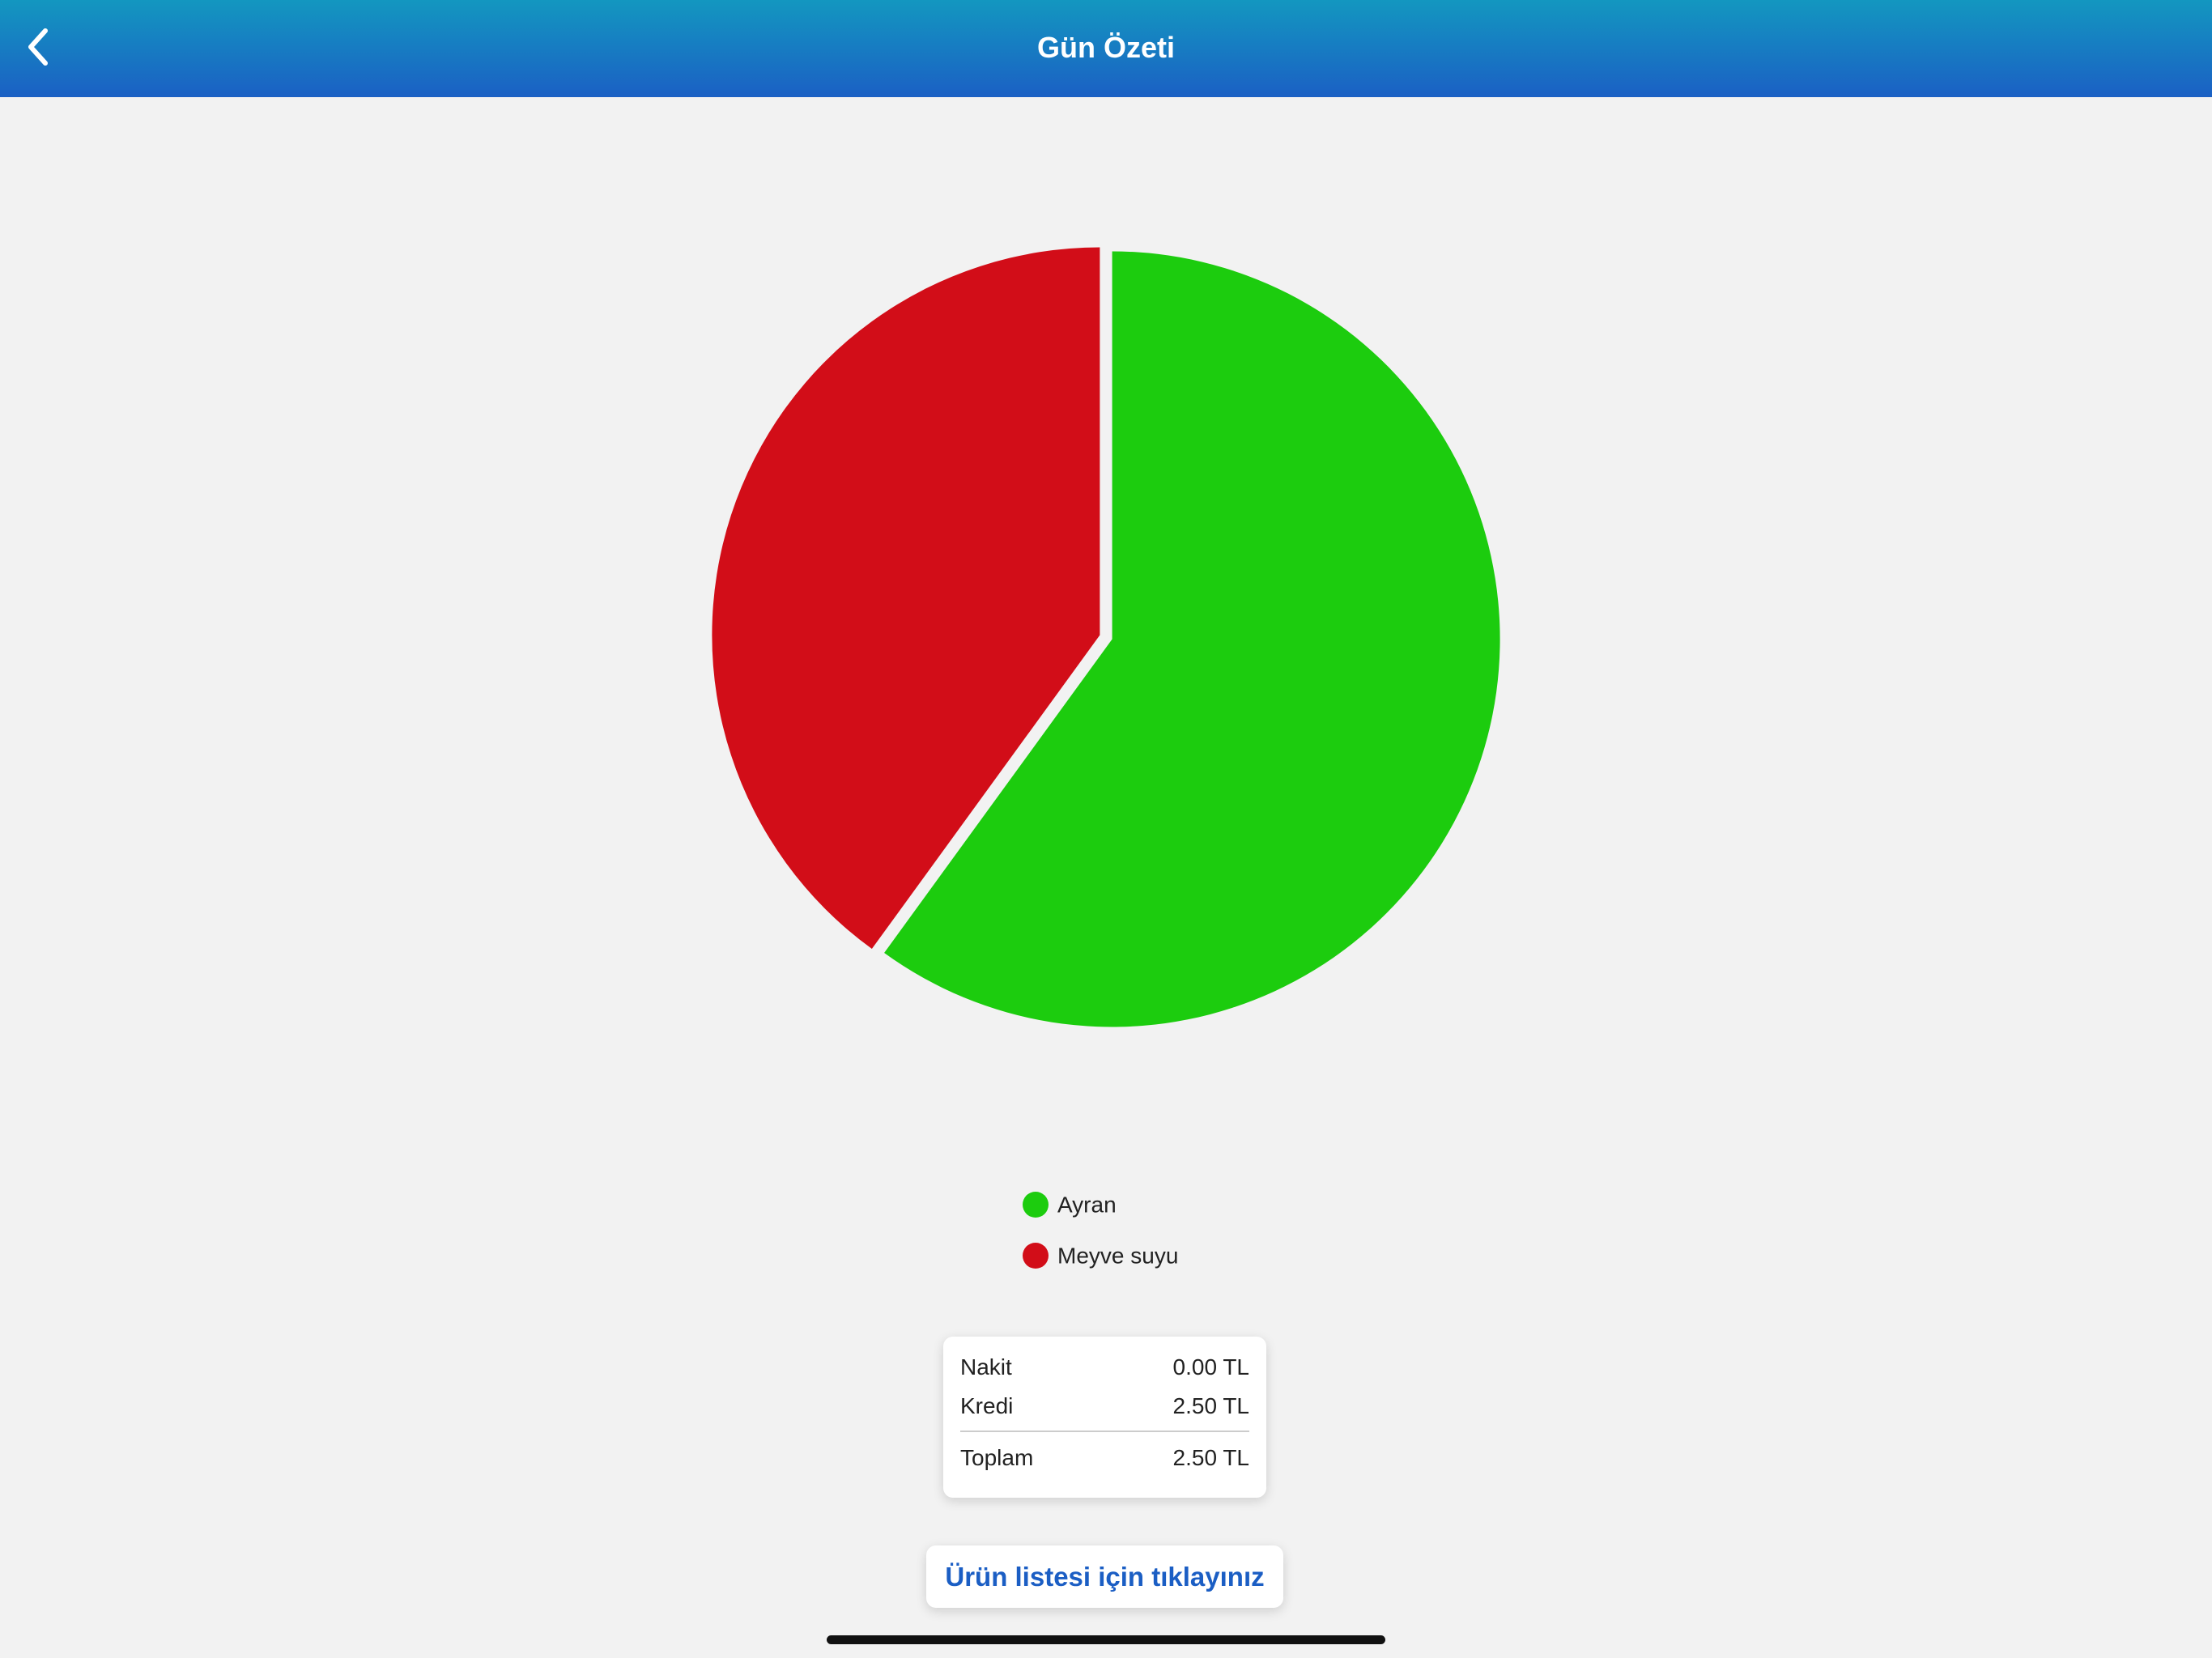 Image resolution: width=2212 pixels, height=1658 pixels. I want to click on summary-card: Nakit 0.00 TL Kredi 2.50 TL Toplam 2.50 TL, so click(1104, 1417).